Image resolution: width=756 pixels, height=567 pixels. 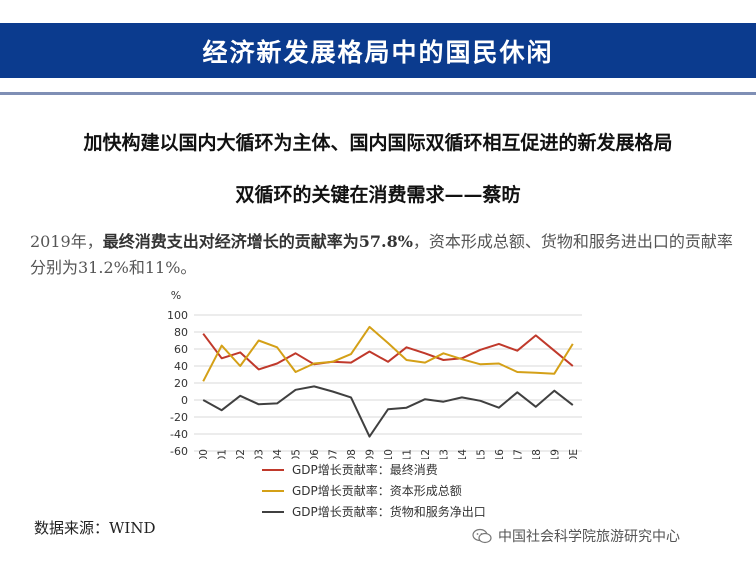 What do you see at coordinates (426, 454) in the screenshot?
I see `x-tick-label: 2012` at bounding box center [426, 454].